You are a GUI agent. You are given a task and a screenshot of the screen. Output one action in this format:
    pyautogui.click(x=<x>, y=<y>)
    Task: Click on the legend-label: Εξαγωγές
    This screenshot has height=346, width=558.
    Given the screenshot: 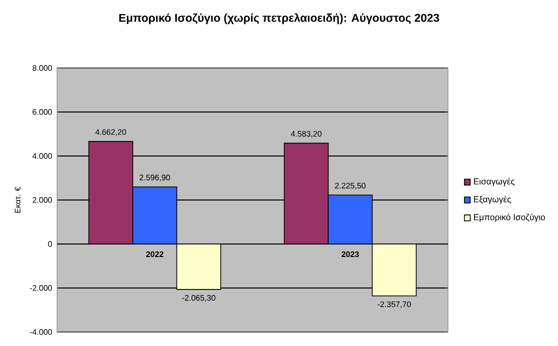 What is the action you would take?
    pyautogui.click(x=492, y=200)
    